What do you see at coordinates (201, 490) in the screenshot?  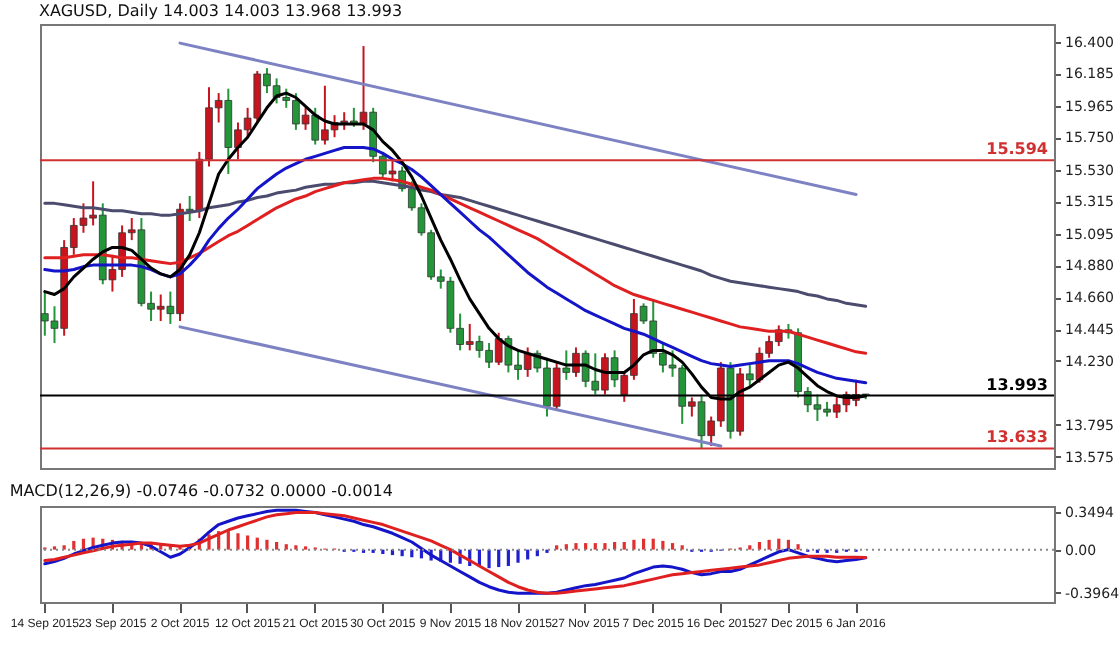 I see `chart-title: MACD(12,26,9) -0.0746 -0.0732 0.0000 -0.0014` at bounding box center [201, 490].